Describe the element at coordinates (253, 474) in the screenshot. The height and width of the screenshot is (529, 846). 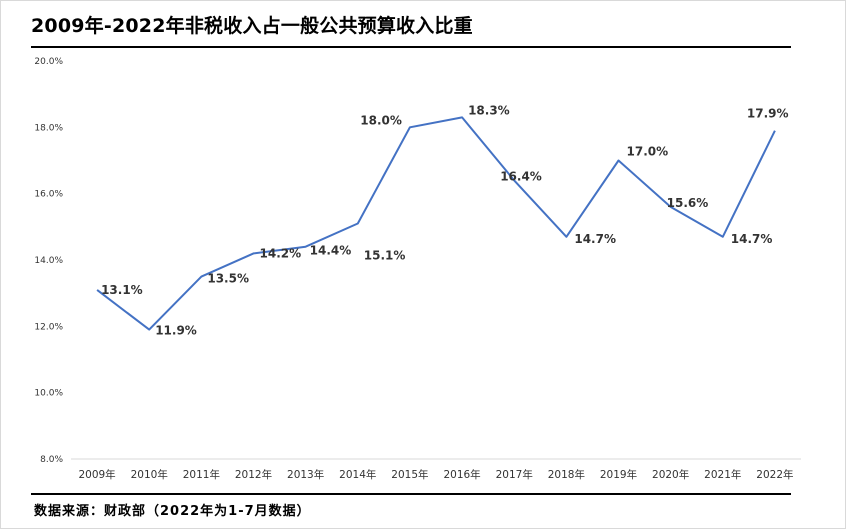
I see `x-tick-label: 2012年` at that location.